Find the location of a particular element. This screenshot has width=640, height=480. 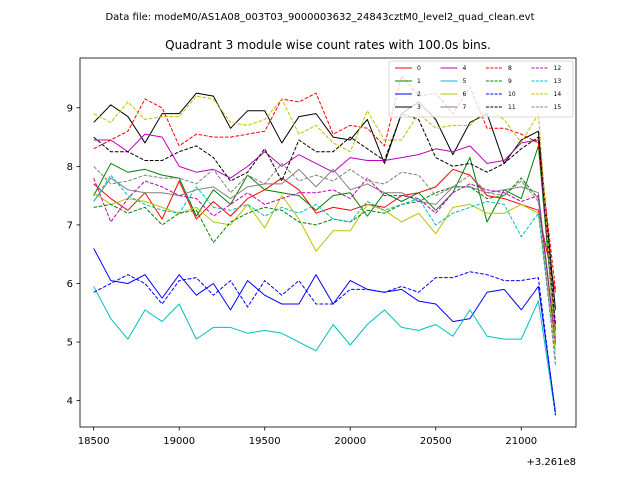

legend-label-6: 6 is located at coordinates (465, 94).